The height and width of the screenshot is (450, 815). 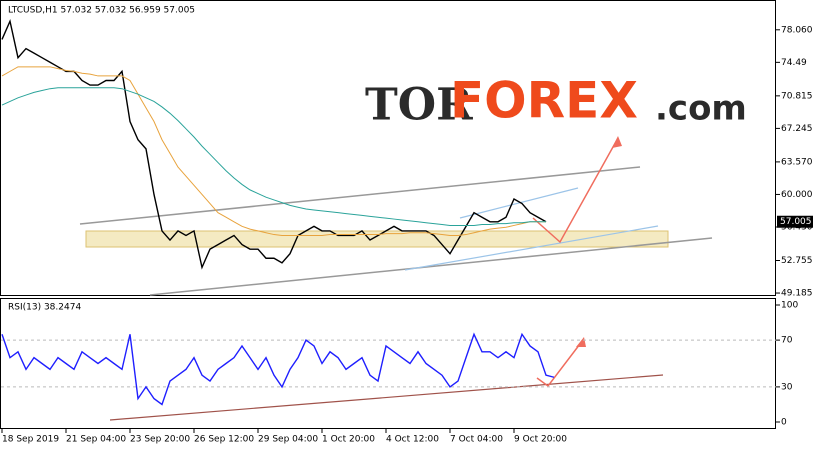 I want to click on y-tick-label: 30, so click(x=787, y=387).